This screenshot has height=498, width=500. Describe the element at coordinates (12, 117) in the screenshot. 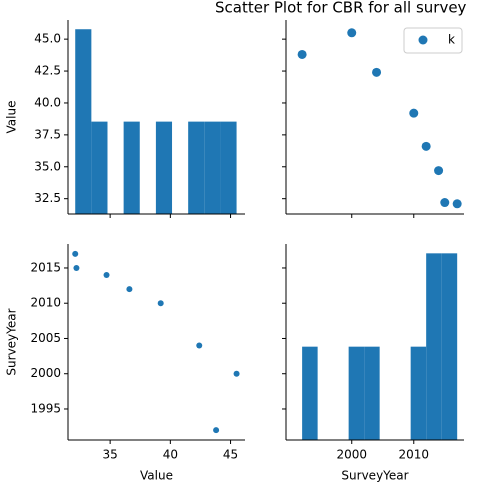

I see `y-axis-label: Value` at that location.